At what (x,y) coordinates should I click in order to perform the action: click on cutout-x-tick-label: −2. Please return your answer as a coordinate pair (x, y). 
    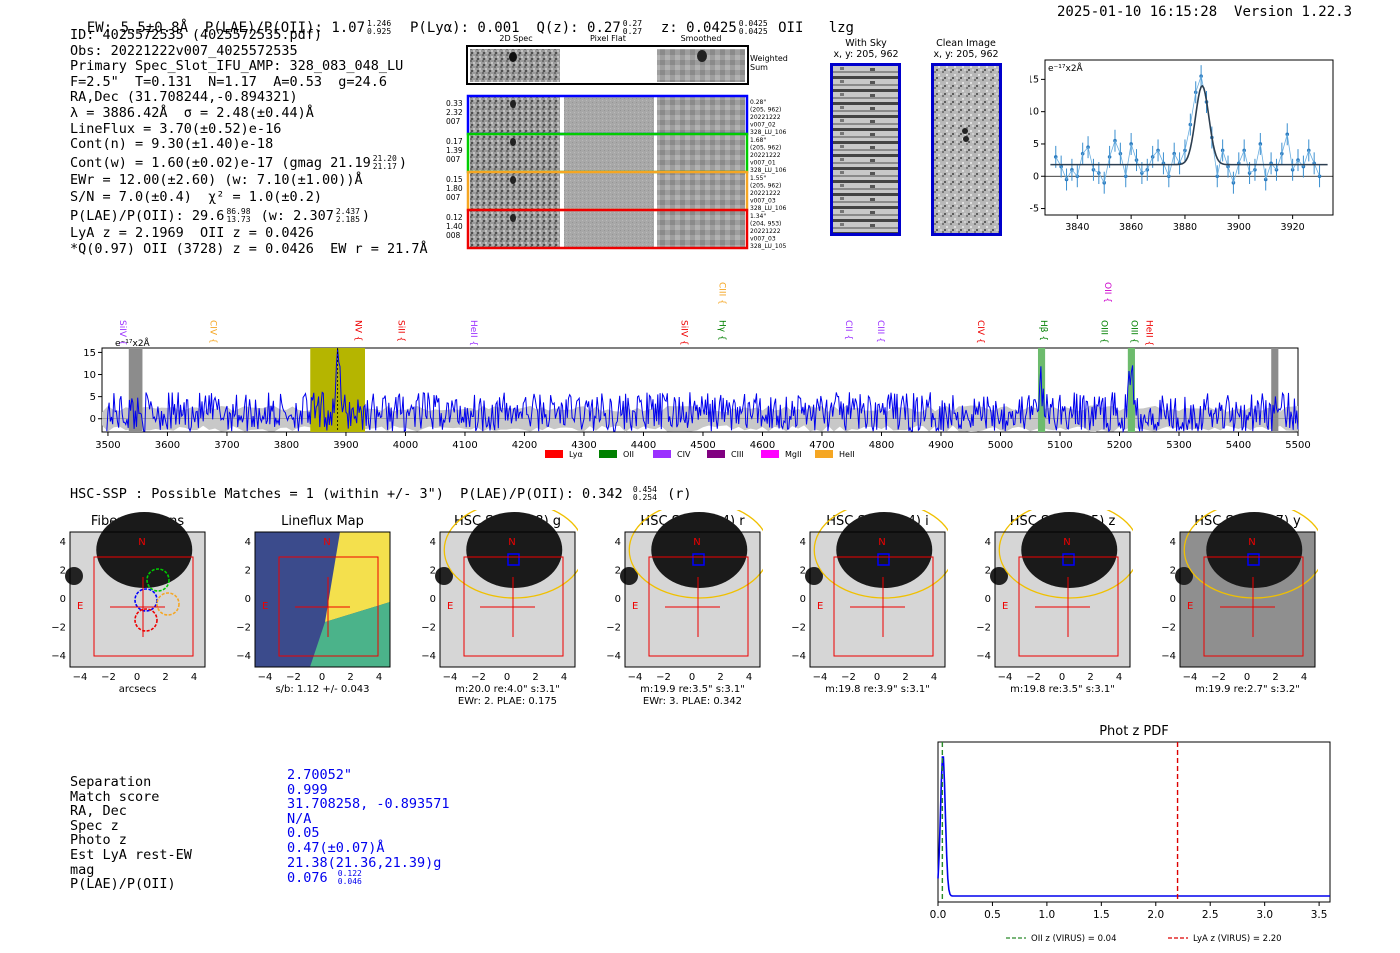
    Looking at the image, I should click on (478, 677).